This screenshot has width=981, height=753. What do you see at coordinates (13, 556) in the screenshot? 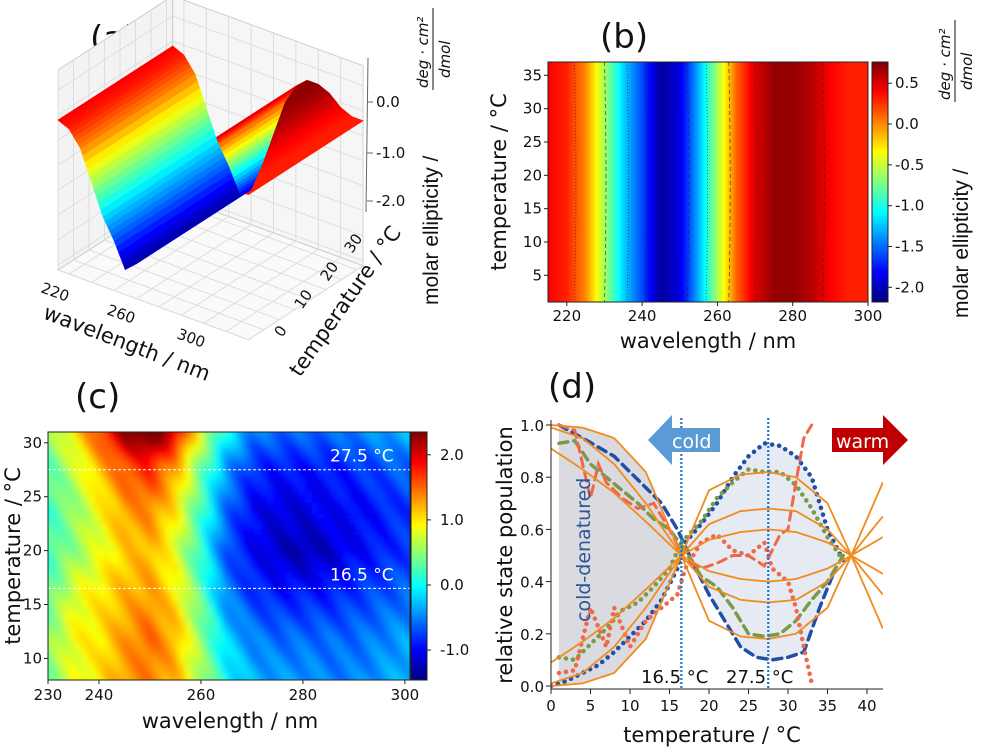
I see `panel-c-y-label: temperature / °C` at bounding box center [13, 556].